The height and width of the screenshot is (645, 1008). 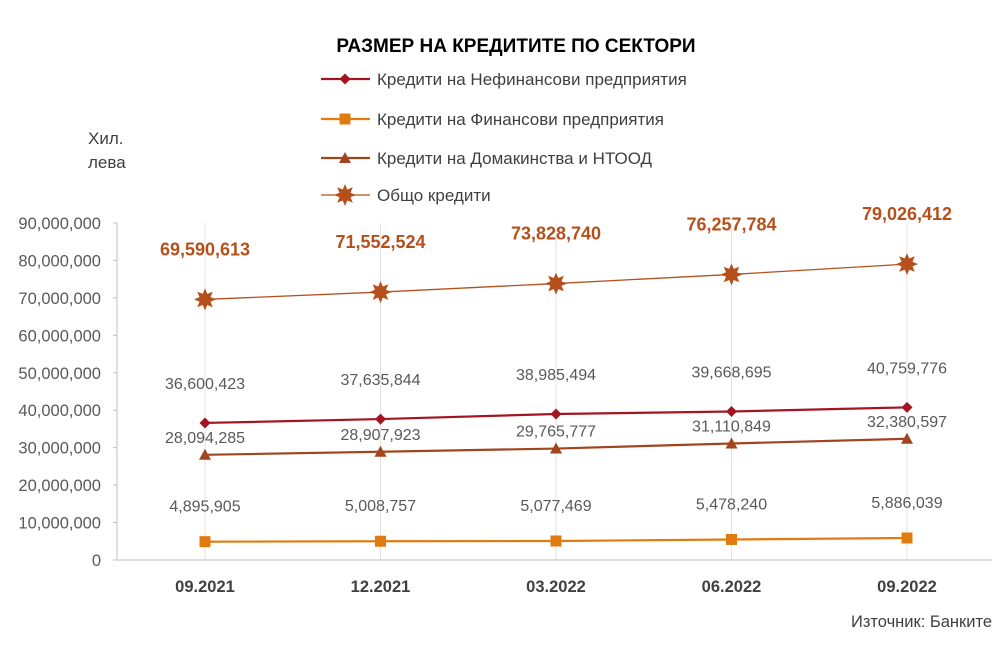 What do you see at coordinates (59, 261) in the screenshot?
I see `y-tick-label: 80,000,000` at bounding box center [59, 261].